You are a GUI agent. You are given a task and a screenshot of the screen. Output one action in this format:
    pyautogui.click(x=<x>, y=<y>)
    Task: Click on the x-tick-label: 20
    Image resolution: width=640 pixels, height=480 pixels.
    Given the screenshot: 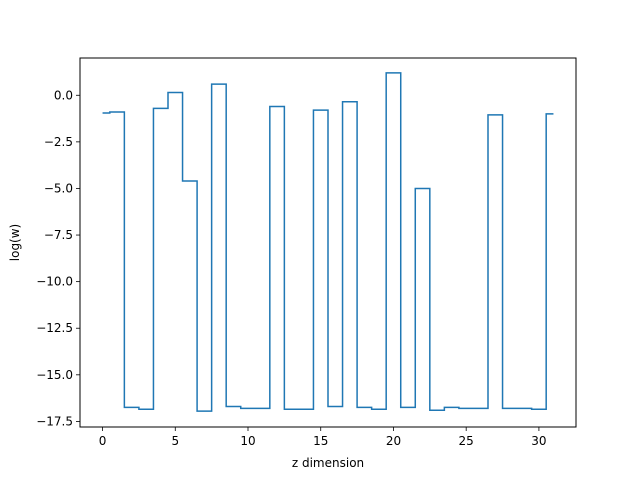 What is the action you would take?
    pyautogui.click(x=393, y=441)
    